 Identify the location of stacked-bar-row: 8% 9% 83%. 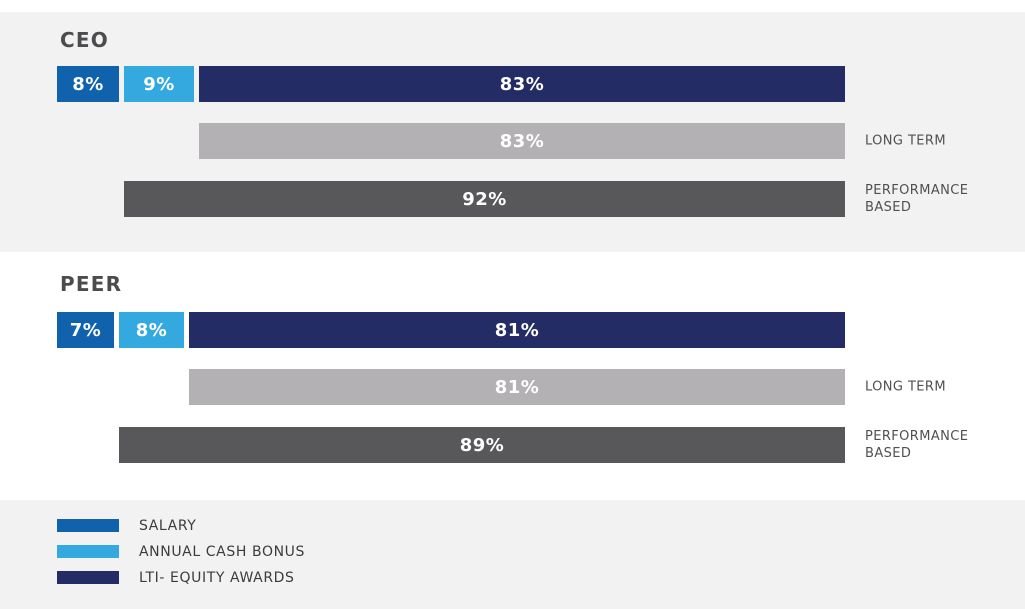
(451, 84).